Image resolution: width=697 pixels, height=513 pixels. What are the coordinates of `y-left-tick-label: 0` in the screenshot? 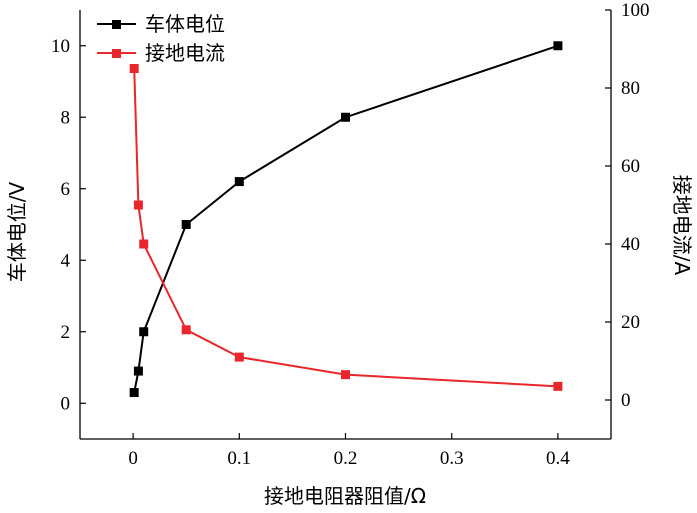 It's located at (66, 403).